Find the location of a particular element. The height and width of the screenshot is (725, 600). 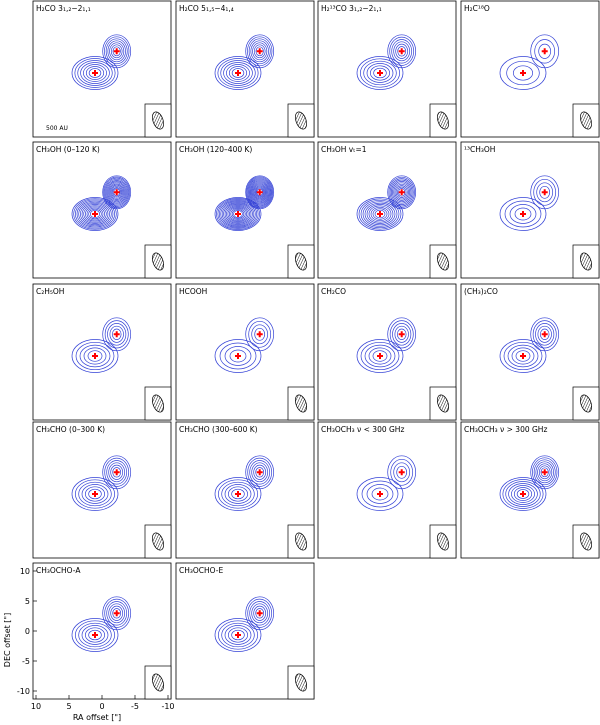

map-panel: CH₃CHO (300–600 K) is located at coordinates (245, 490).